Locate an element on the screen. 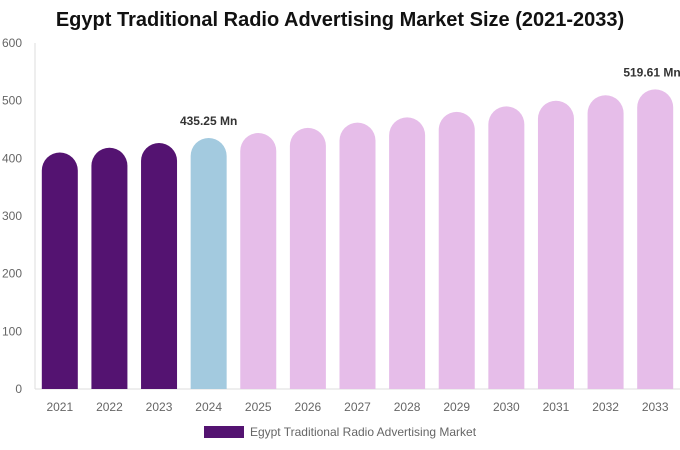 The height and width of the screenshot is (450, 680). bar-2028 is located at coordinates (407, 253).